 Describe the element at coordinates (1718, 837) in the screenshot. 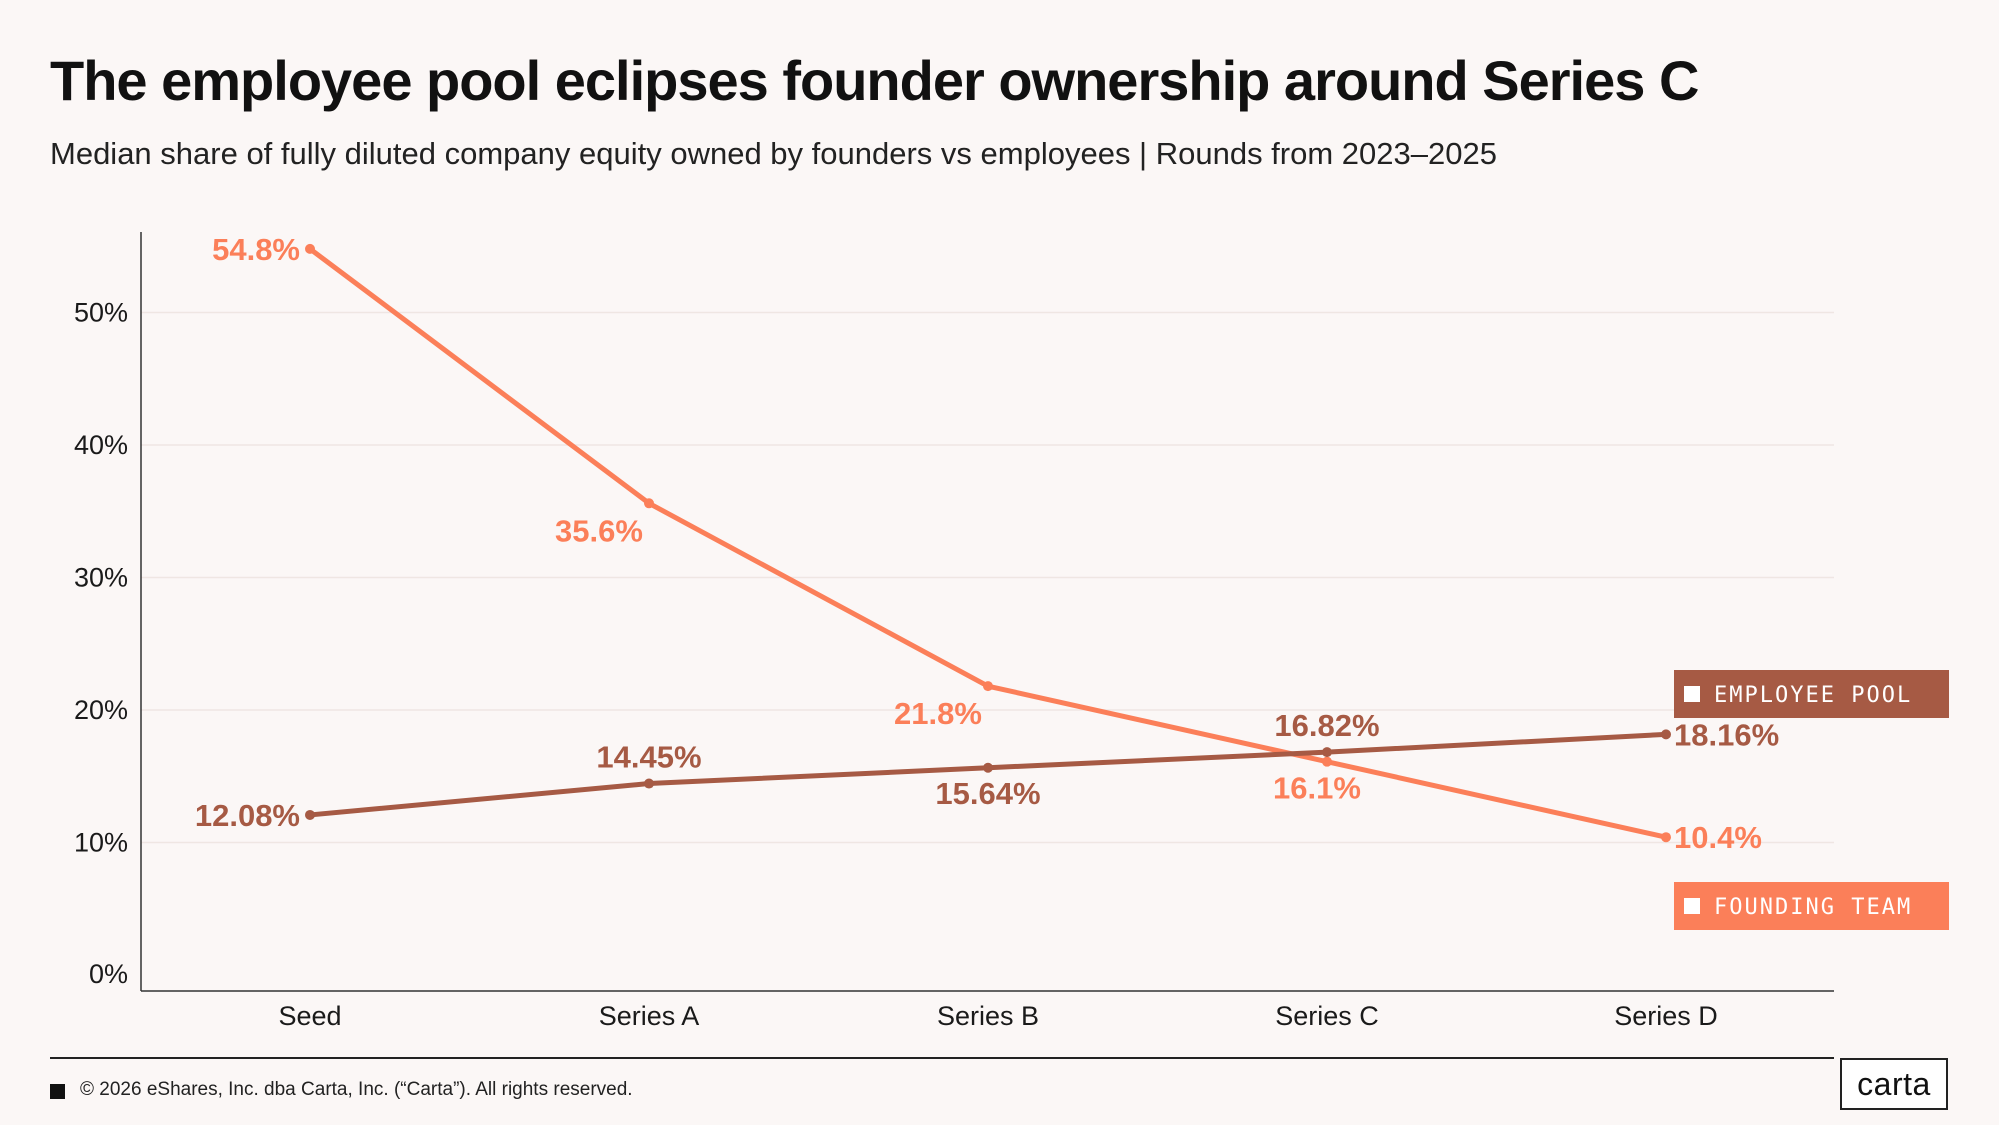

I see `data-label: 10.4%` at that location.